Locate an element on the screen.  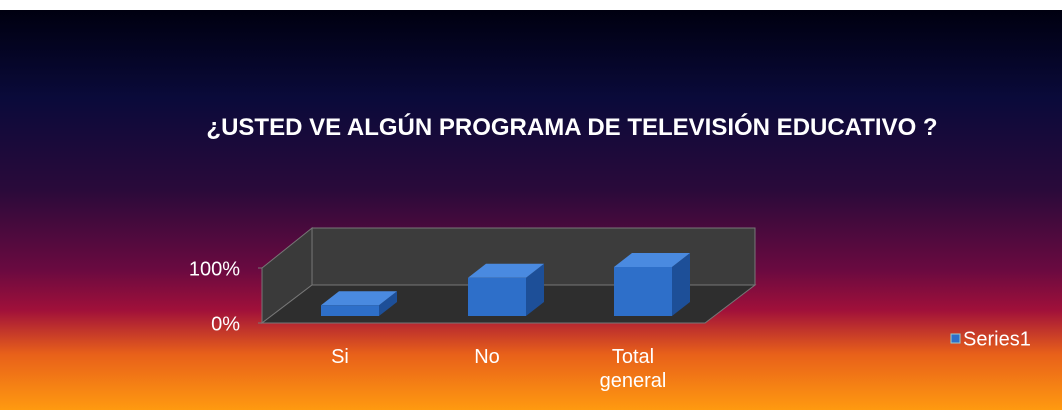
y-tick-label: 100% is located at coordinates (214, 269).